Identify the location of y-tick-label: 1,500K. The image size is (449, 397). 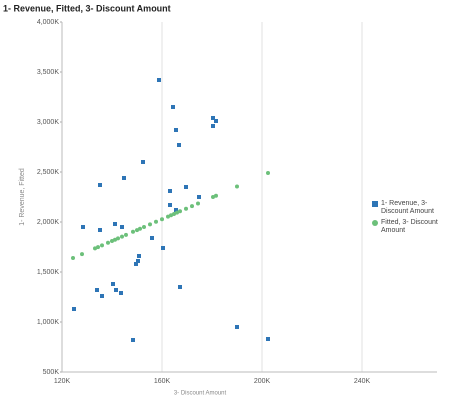
(48, 272).